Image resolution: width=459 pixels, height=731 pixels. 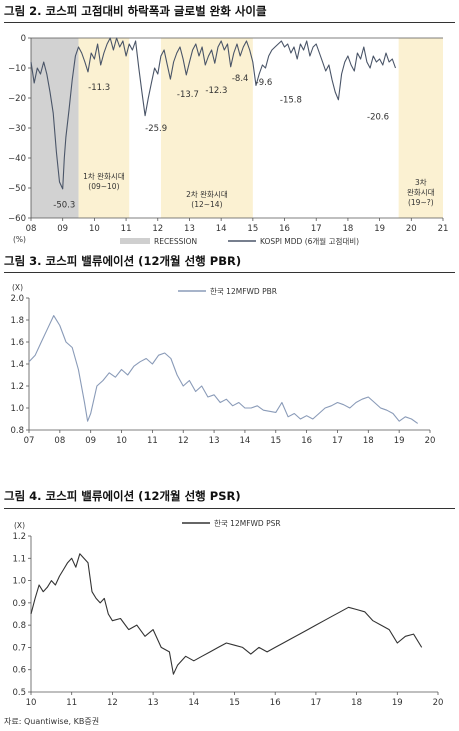 What do you see at coordinates (23, 39) in the screenshot?
I see `y-tick-label: 0` at bounding box center [23, 39].